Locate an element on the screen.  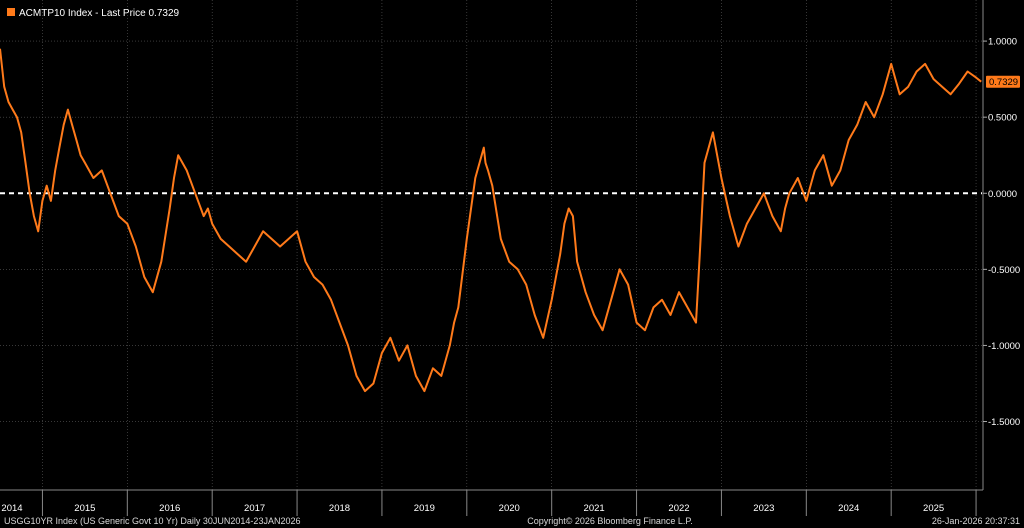
footer-timestamp: 26-Jan-2026 20:37:31 is located at coordinates (976, 521).